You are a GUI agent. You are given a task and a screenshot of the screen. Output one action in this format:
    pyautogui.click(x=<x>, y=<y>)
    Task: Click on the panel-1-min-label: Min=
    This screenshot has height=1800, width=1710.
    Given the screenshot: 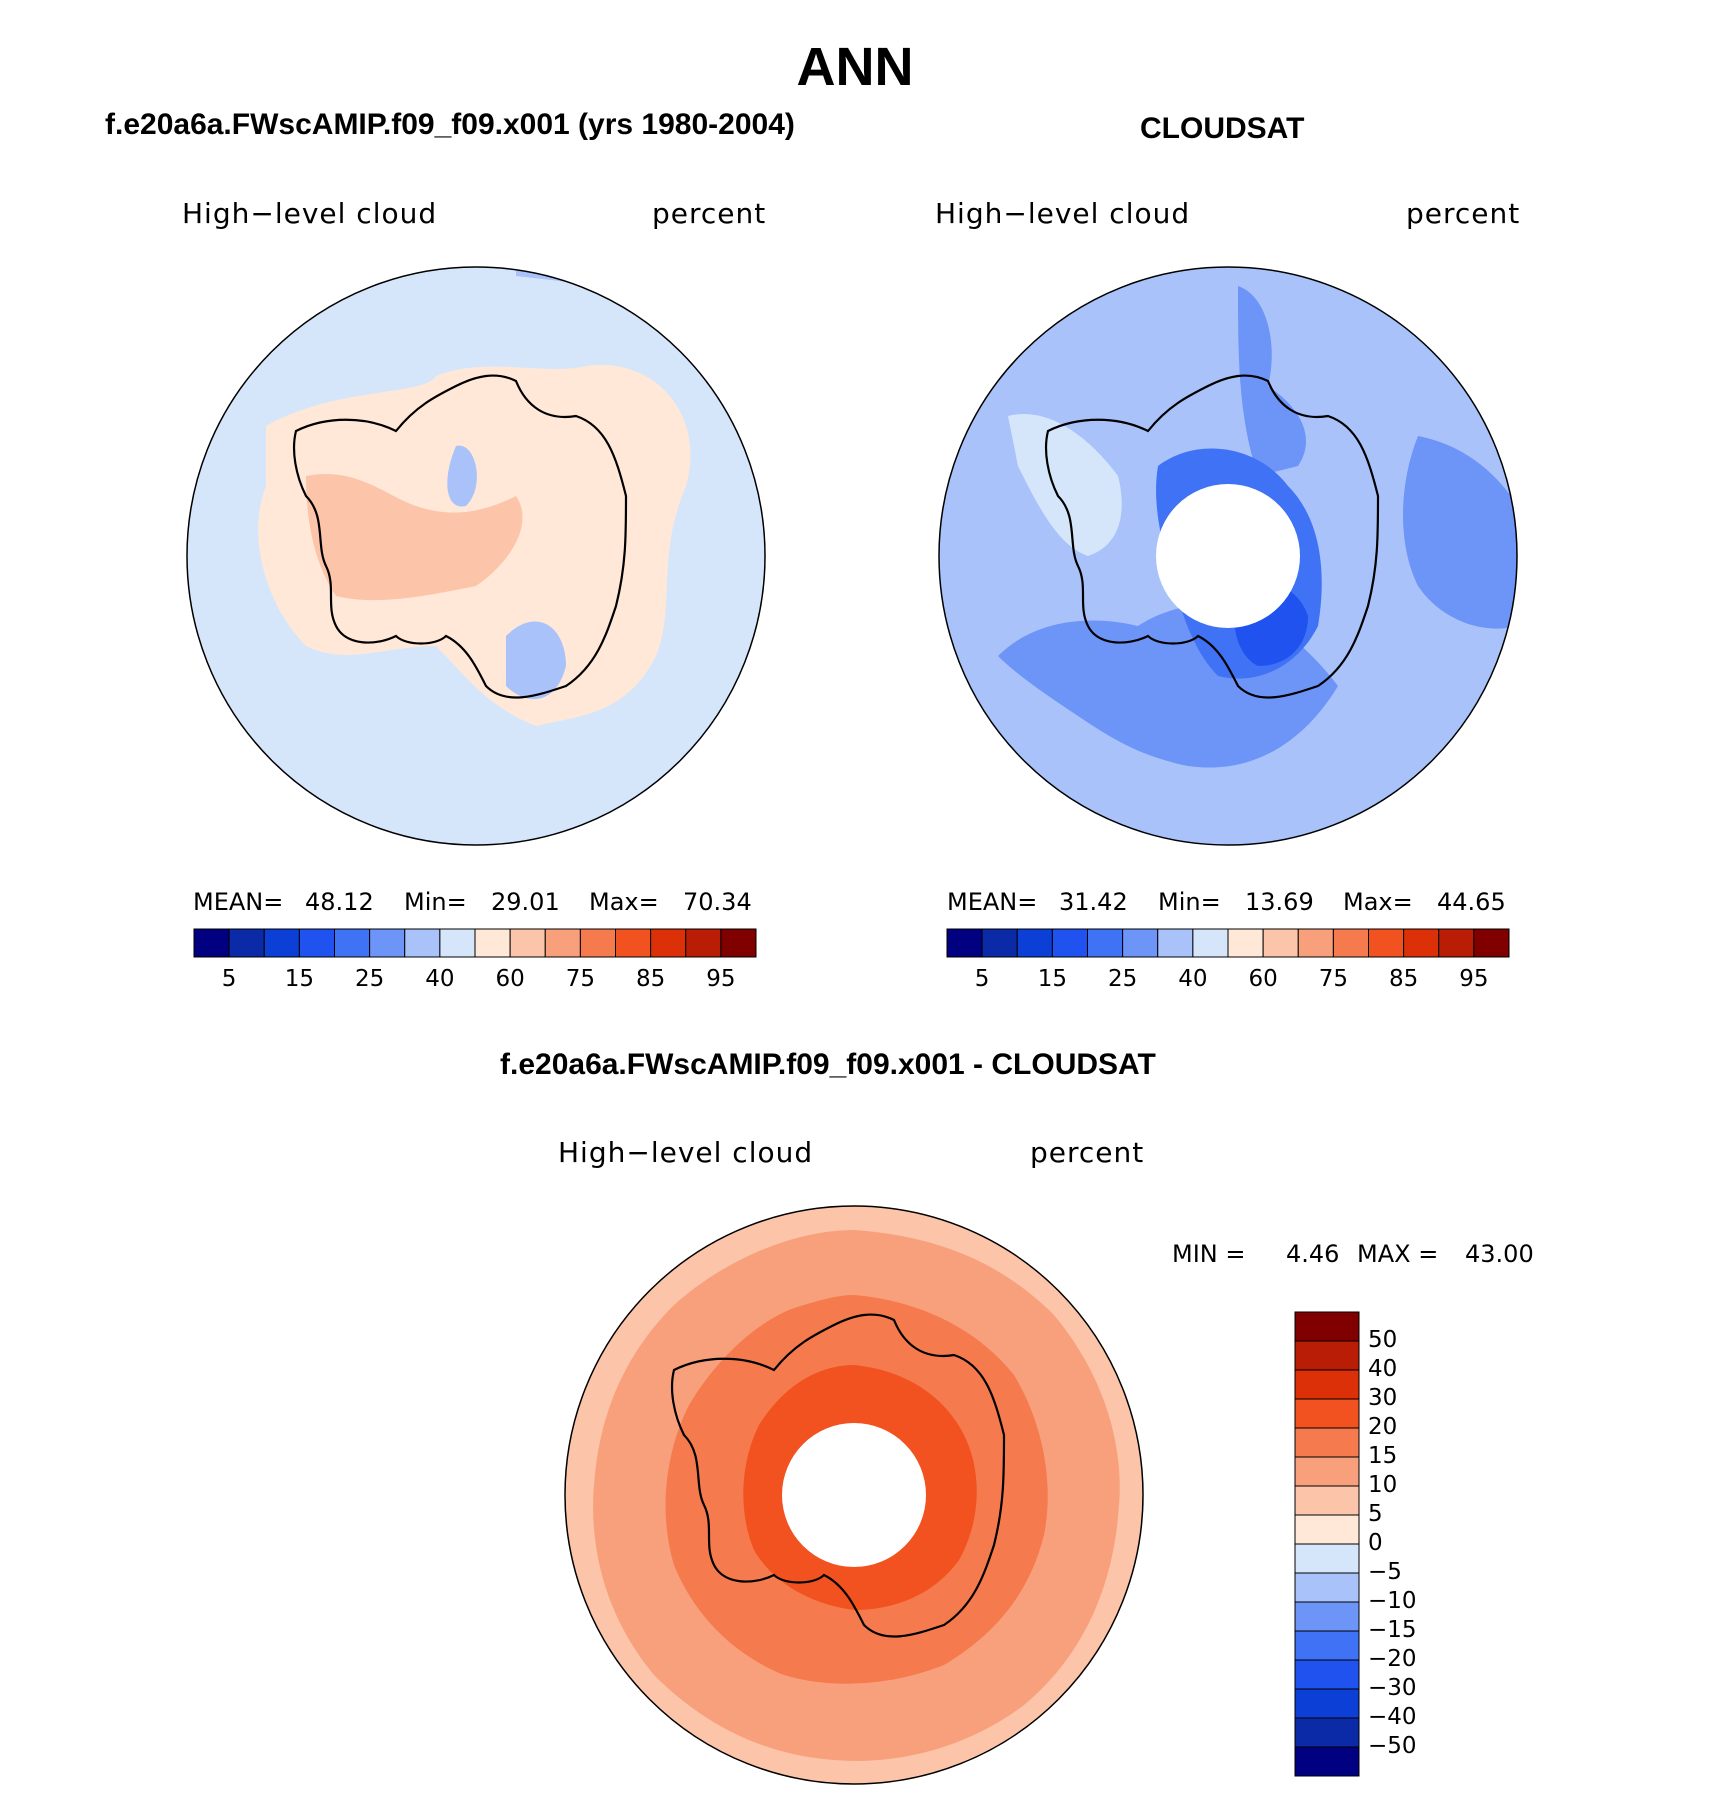 What is the action you would take?
    pyautogui.click(x=435, y=902)
    